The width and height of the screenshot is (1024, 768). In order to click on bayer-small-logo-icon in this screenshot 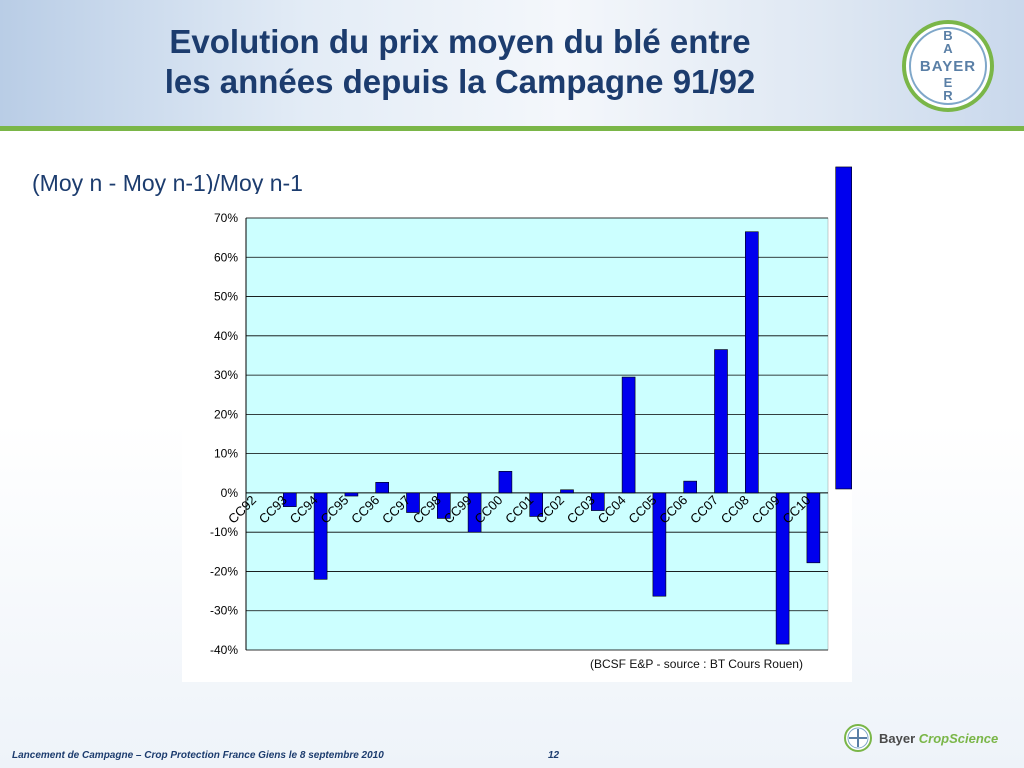, I will do `click(858, 738)`.